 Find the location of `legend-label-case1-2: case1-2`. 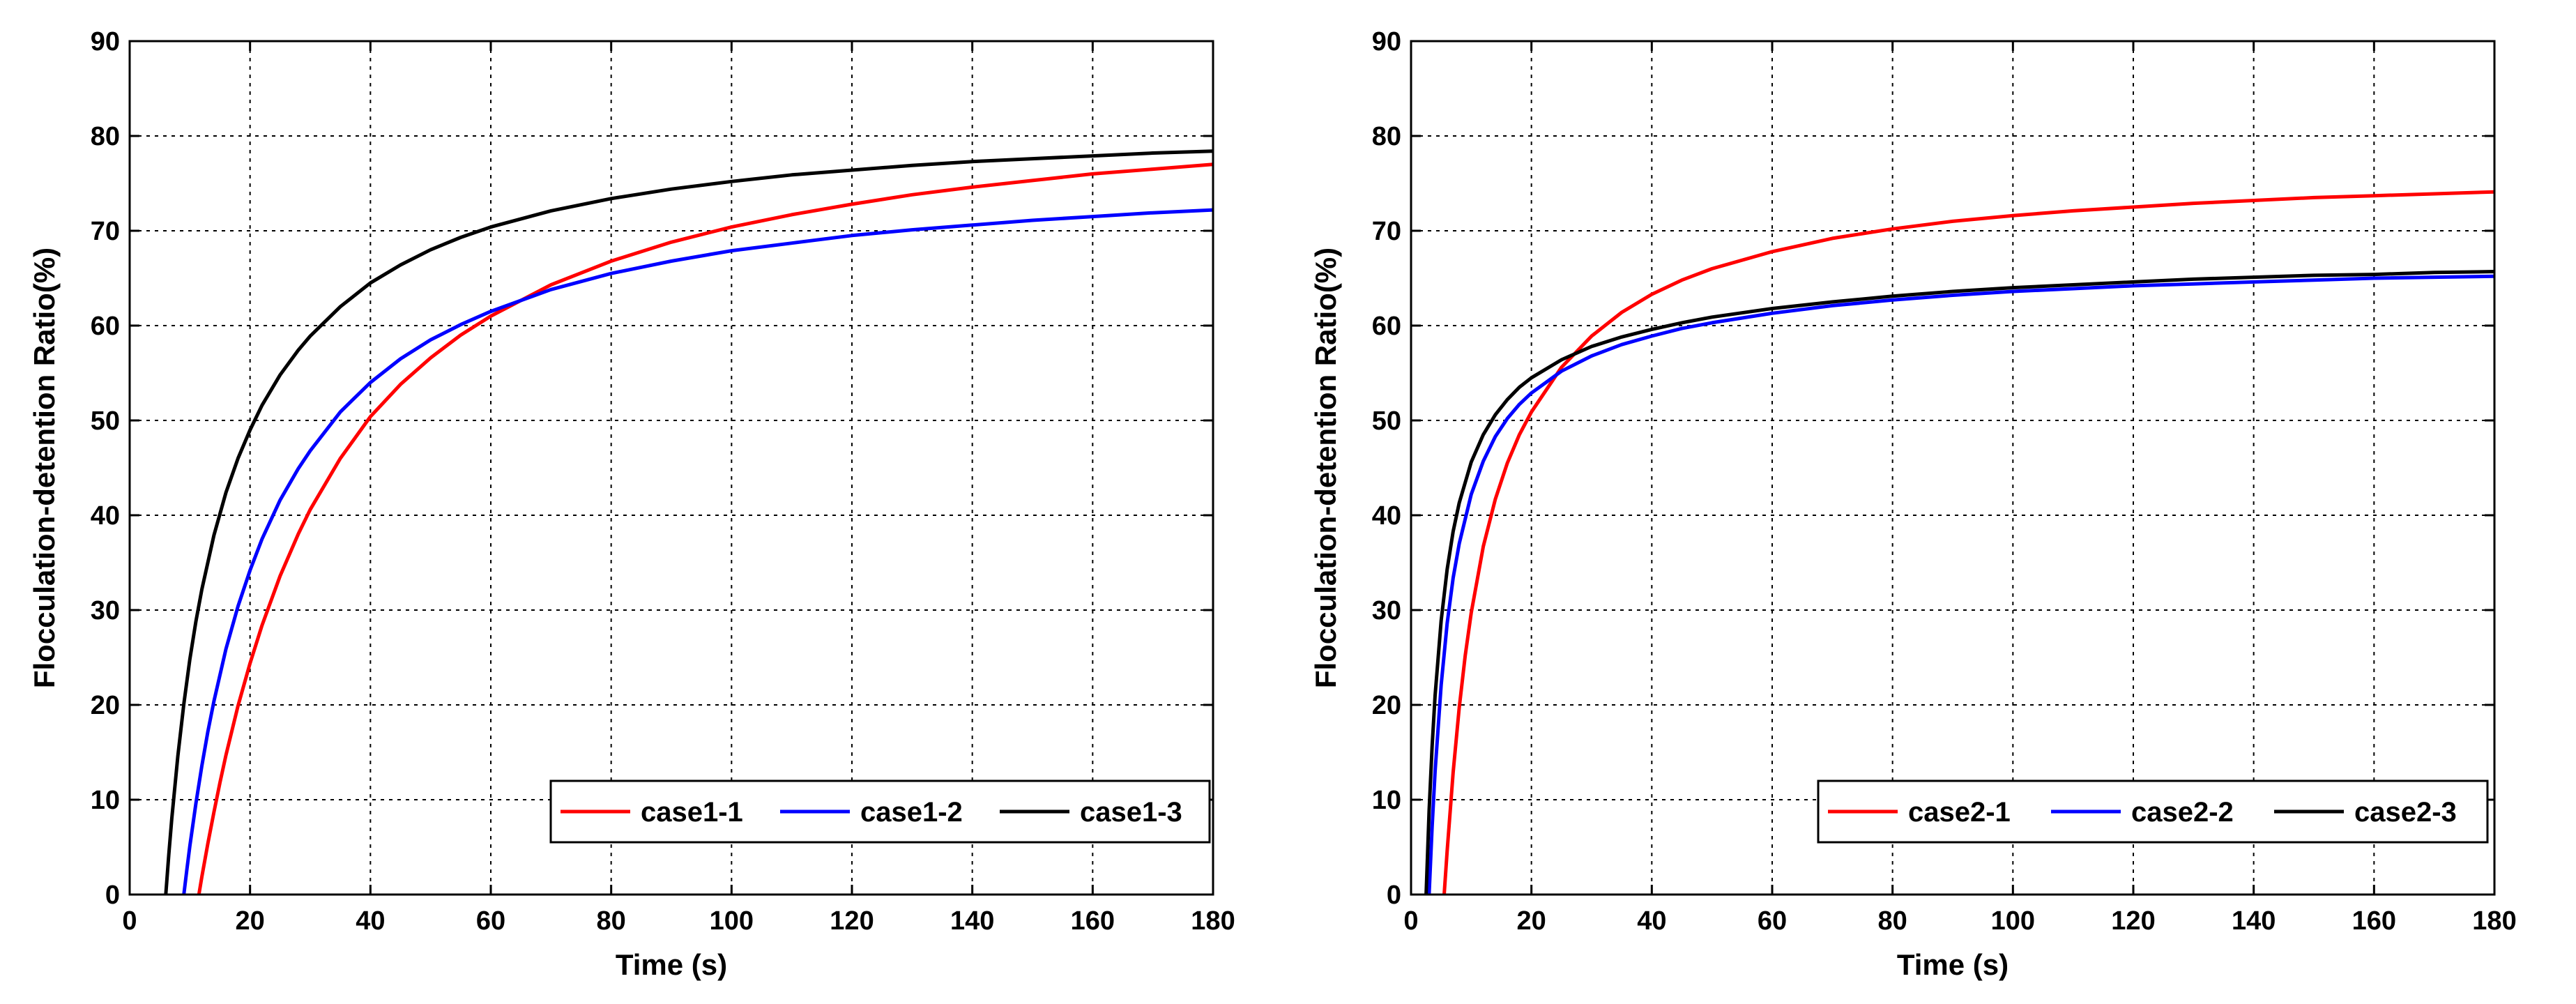

legend-label-case1-2: case1-2 is located at coordinates (912, 812).